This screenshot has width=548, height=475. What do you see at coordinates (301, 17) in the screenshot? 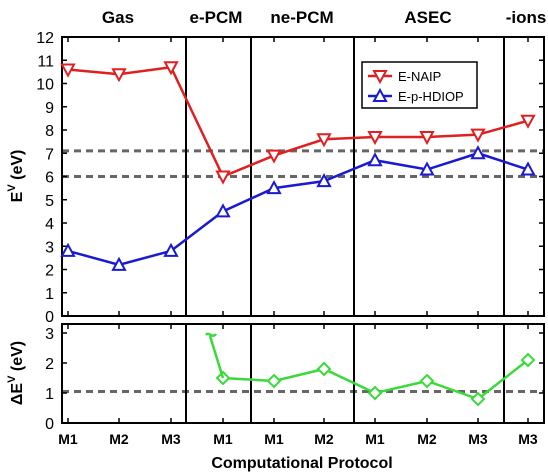
I see `section-header: ne-PCM` at bounding box center [301, 17].